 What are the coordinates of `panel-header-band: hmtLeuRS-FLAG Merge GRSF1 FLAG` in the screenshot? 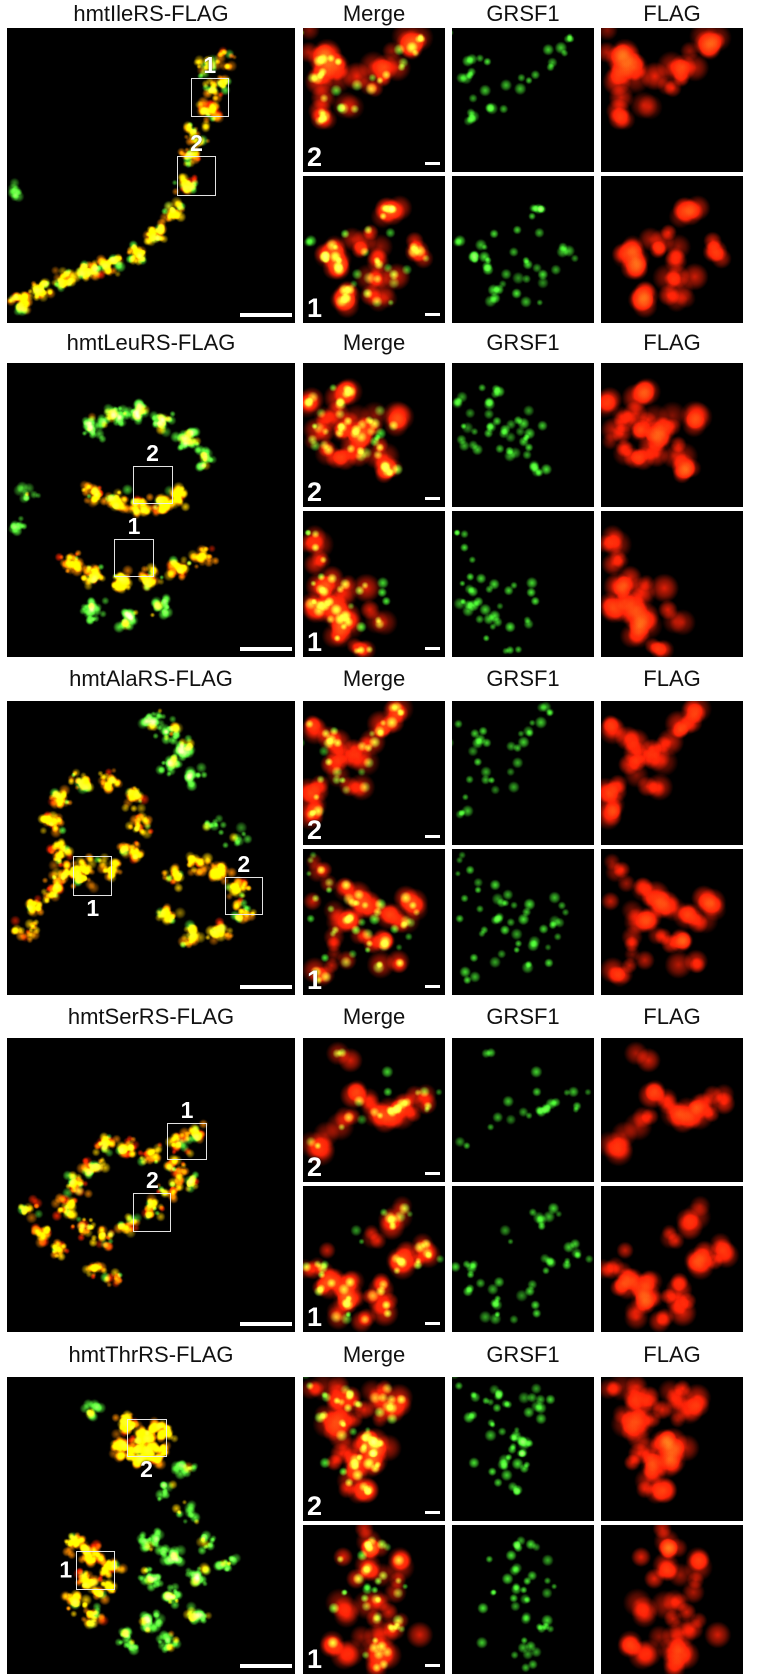 It's located at (378, 343).